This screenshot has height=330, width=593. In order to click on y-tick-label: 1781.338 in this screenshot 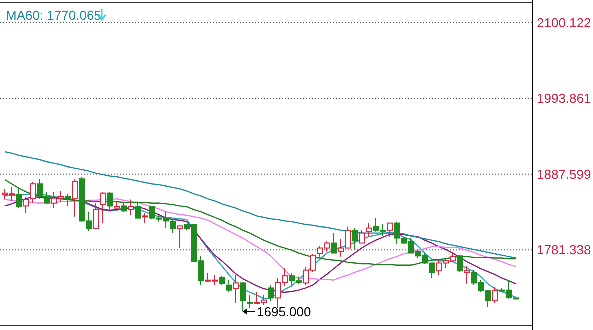, I will do `click(564, 250)`.